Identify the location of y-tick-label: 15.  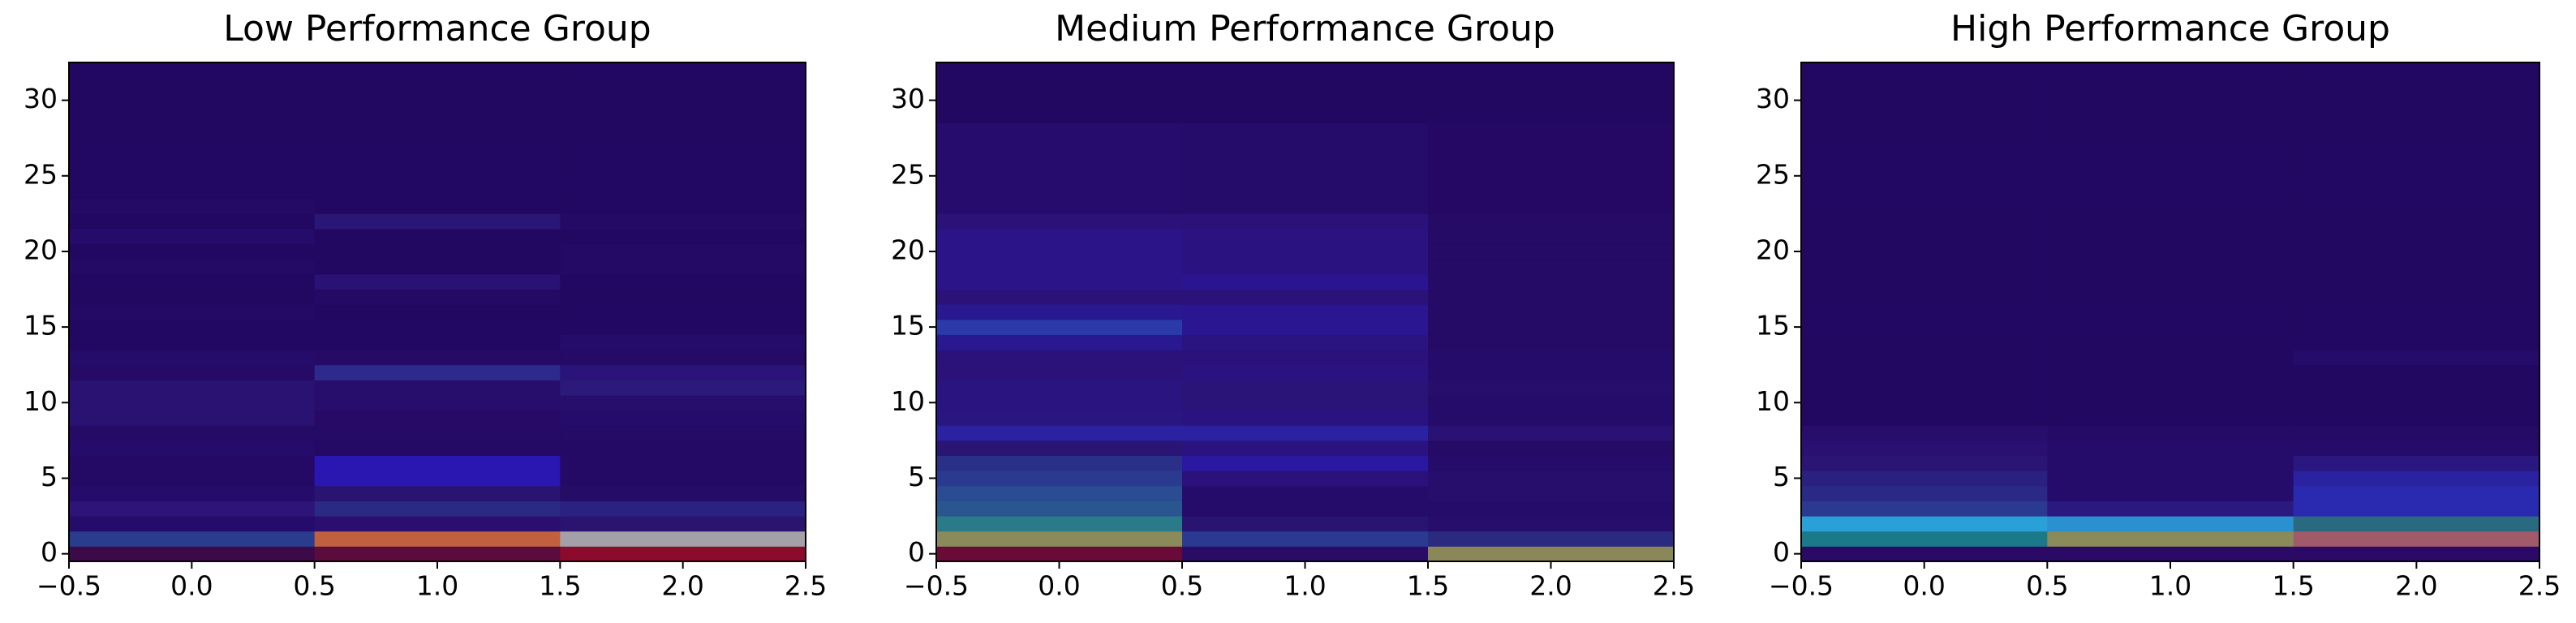
(1773, 326).